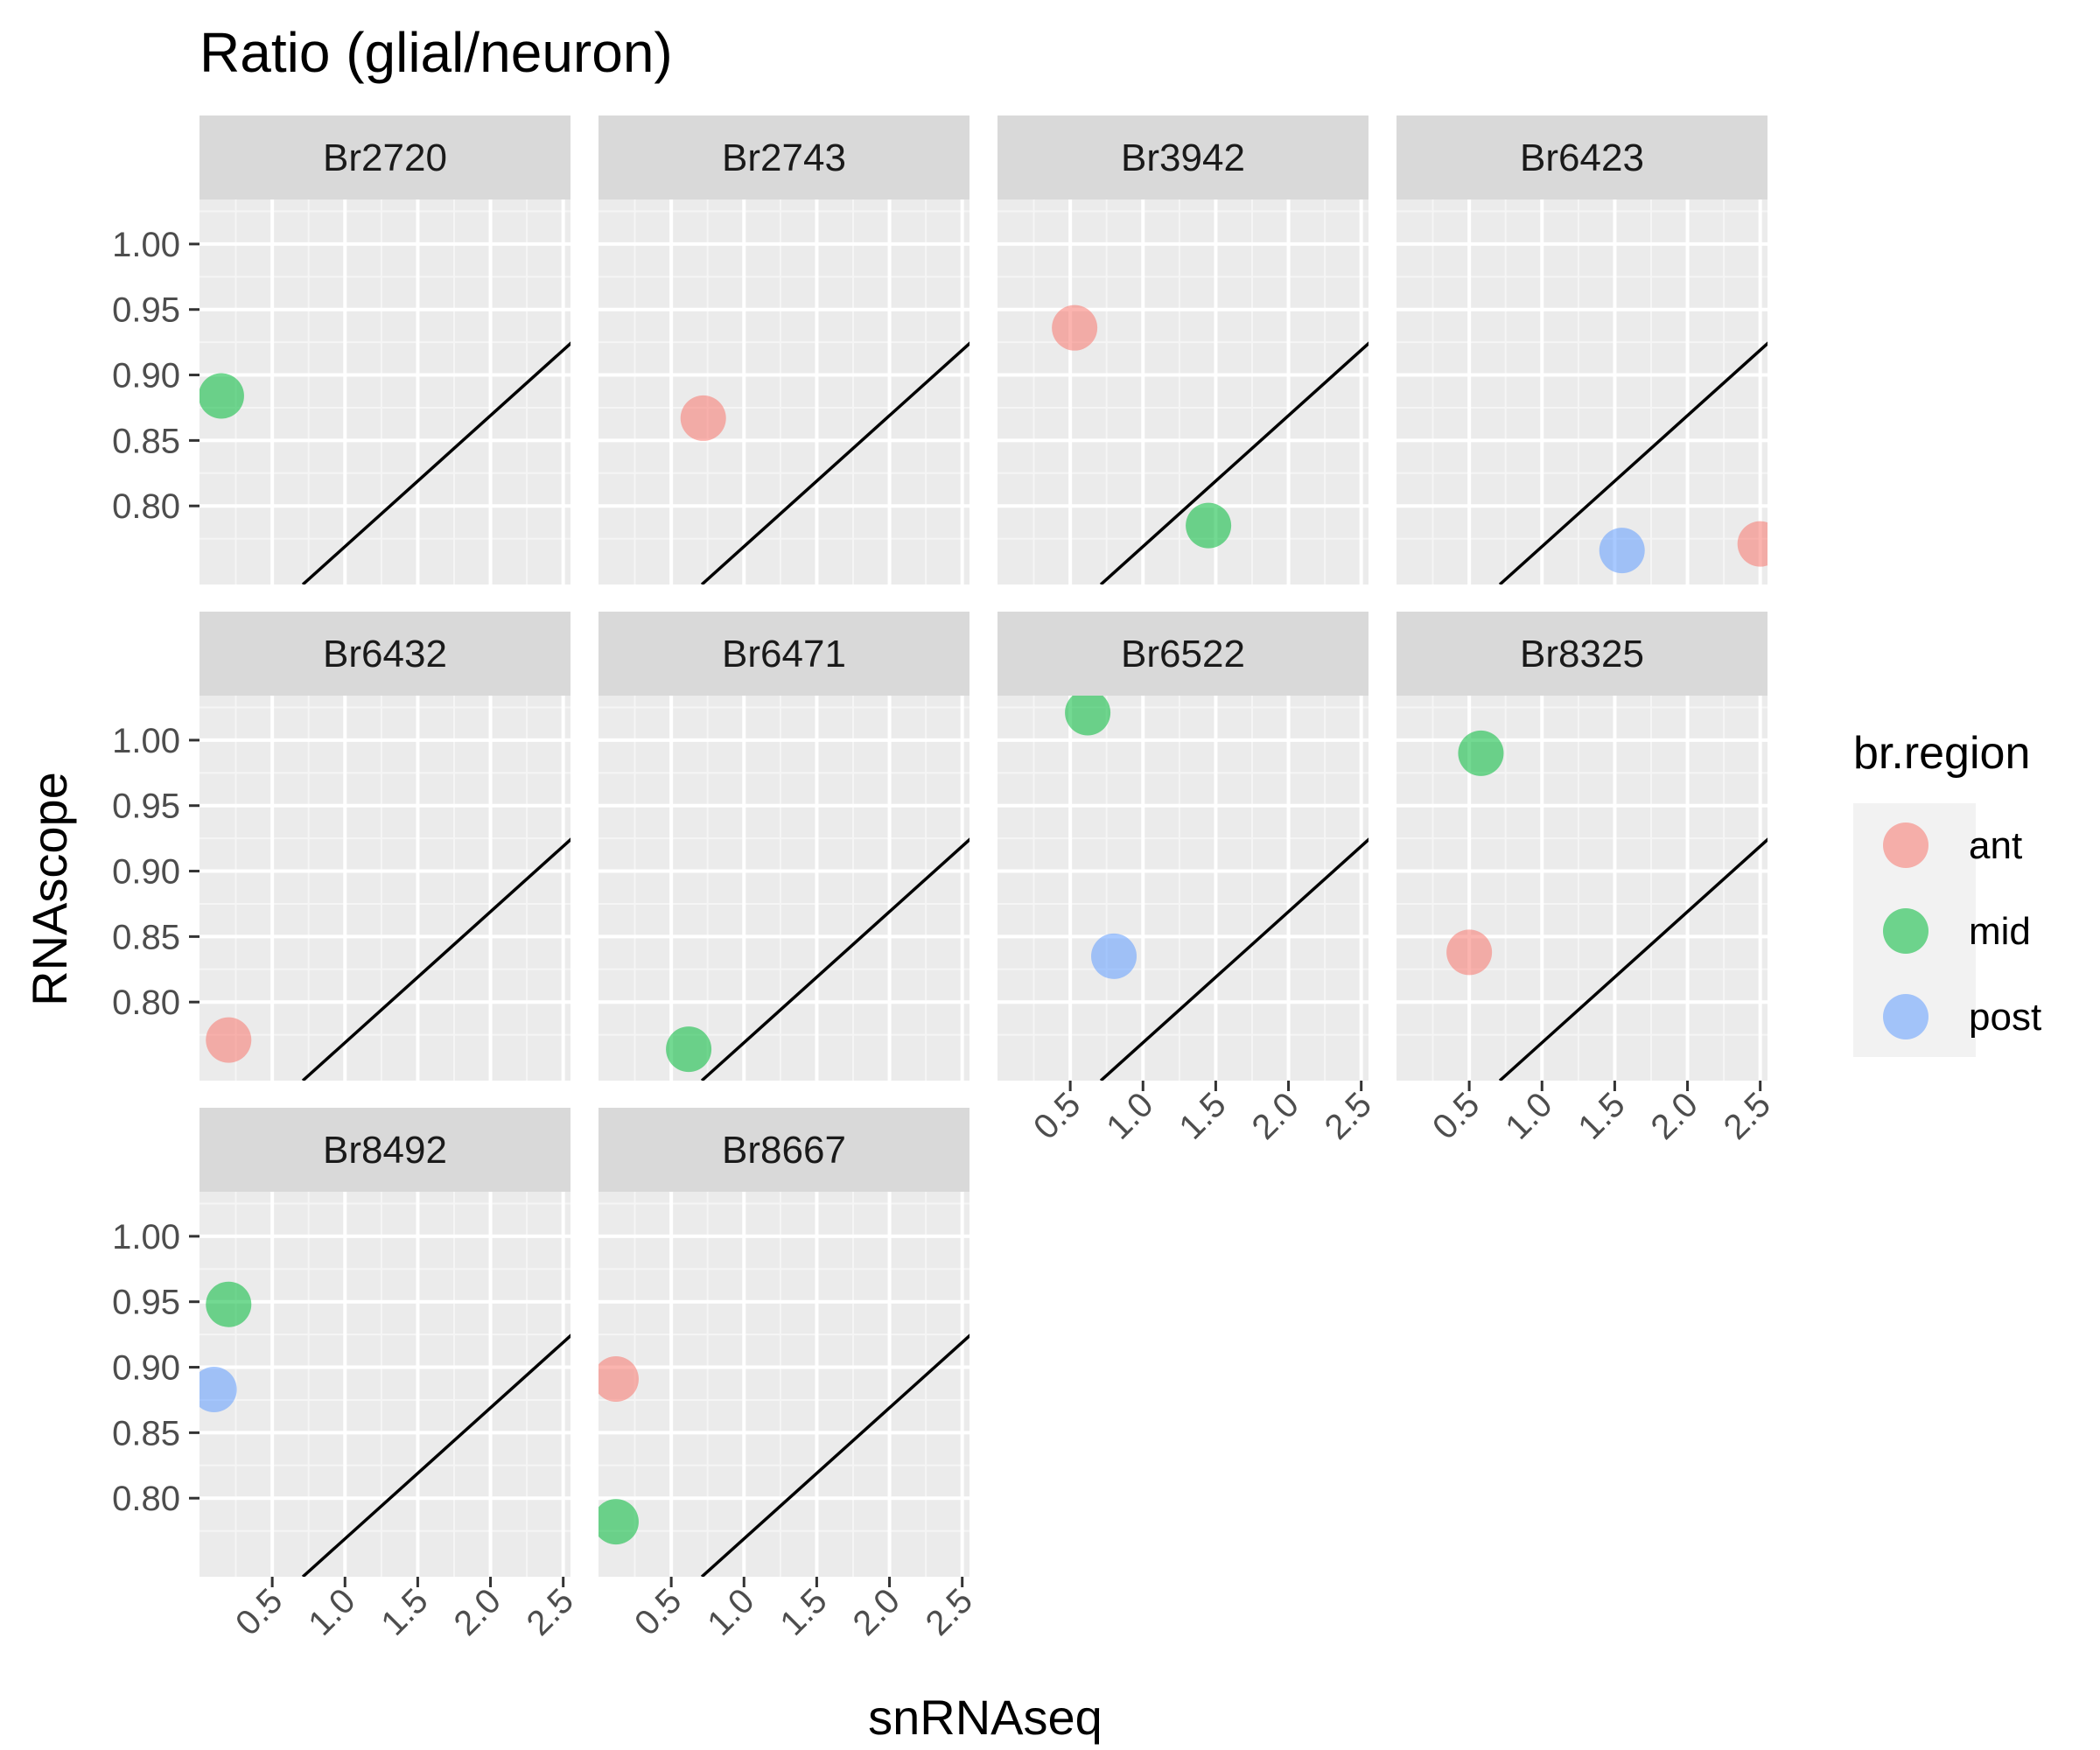 The height and width of the screenshot is (1750, 2100). I want to click on facet-panel-Br6423: Br6423, so click(1582, 350).